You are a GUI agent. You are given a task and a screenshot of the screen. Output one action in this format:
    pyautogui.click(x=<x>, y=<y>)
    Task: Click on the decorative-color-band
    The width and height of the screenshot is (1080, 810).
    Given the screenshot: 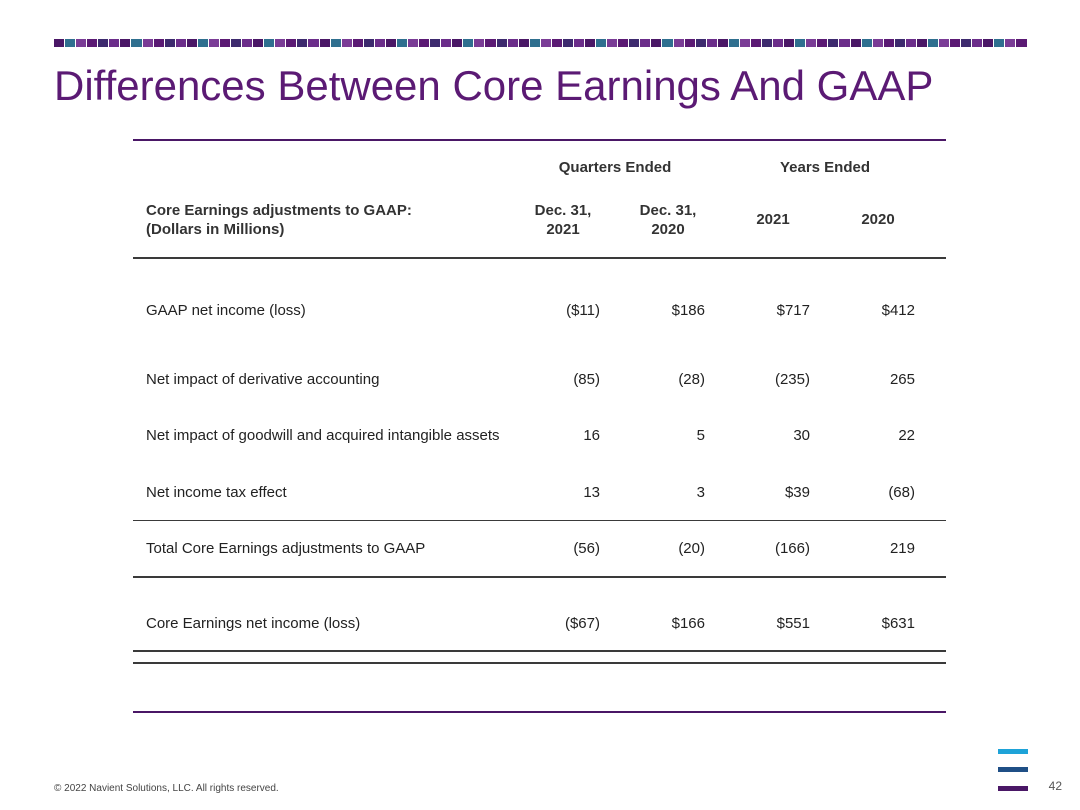 What is the action you would take?
    pyautogui.click(x=540, y=43)
    